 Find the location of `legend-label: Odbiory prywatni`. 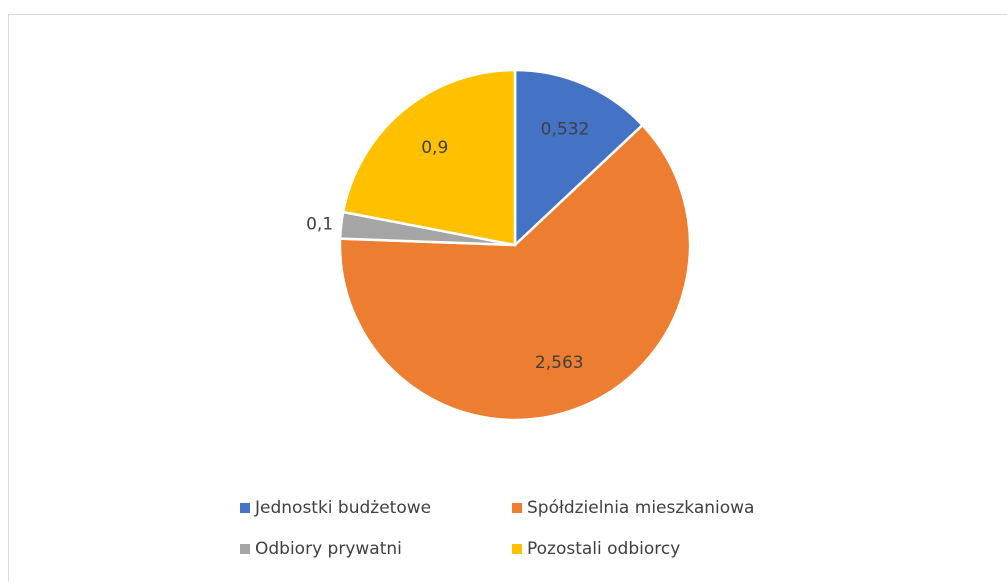

legend-label: Odbiory prywatni is located at coordinates (328, 549).